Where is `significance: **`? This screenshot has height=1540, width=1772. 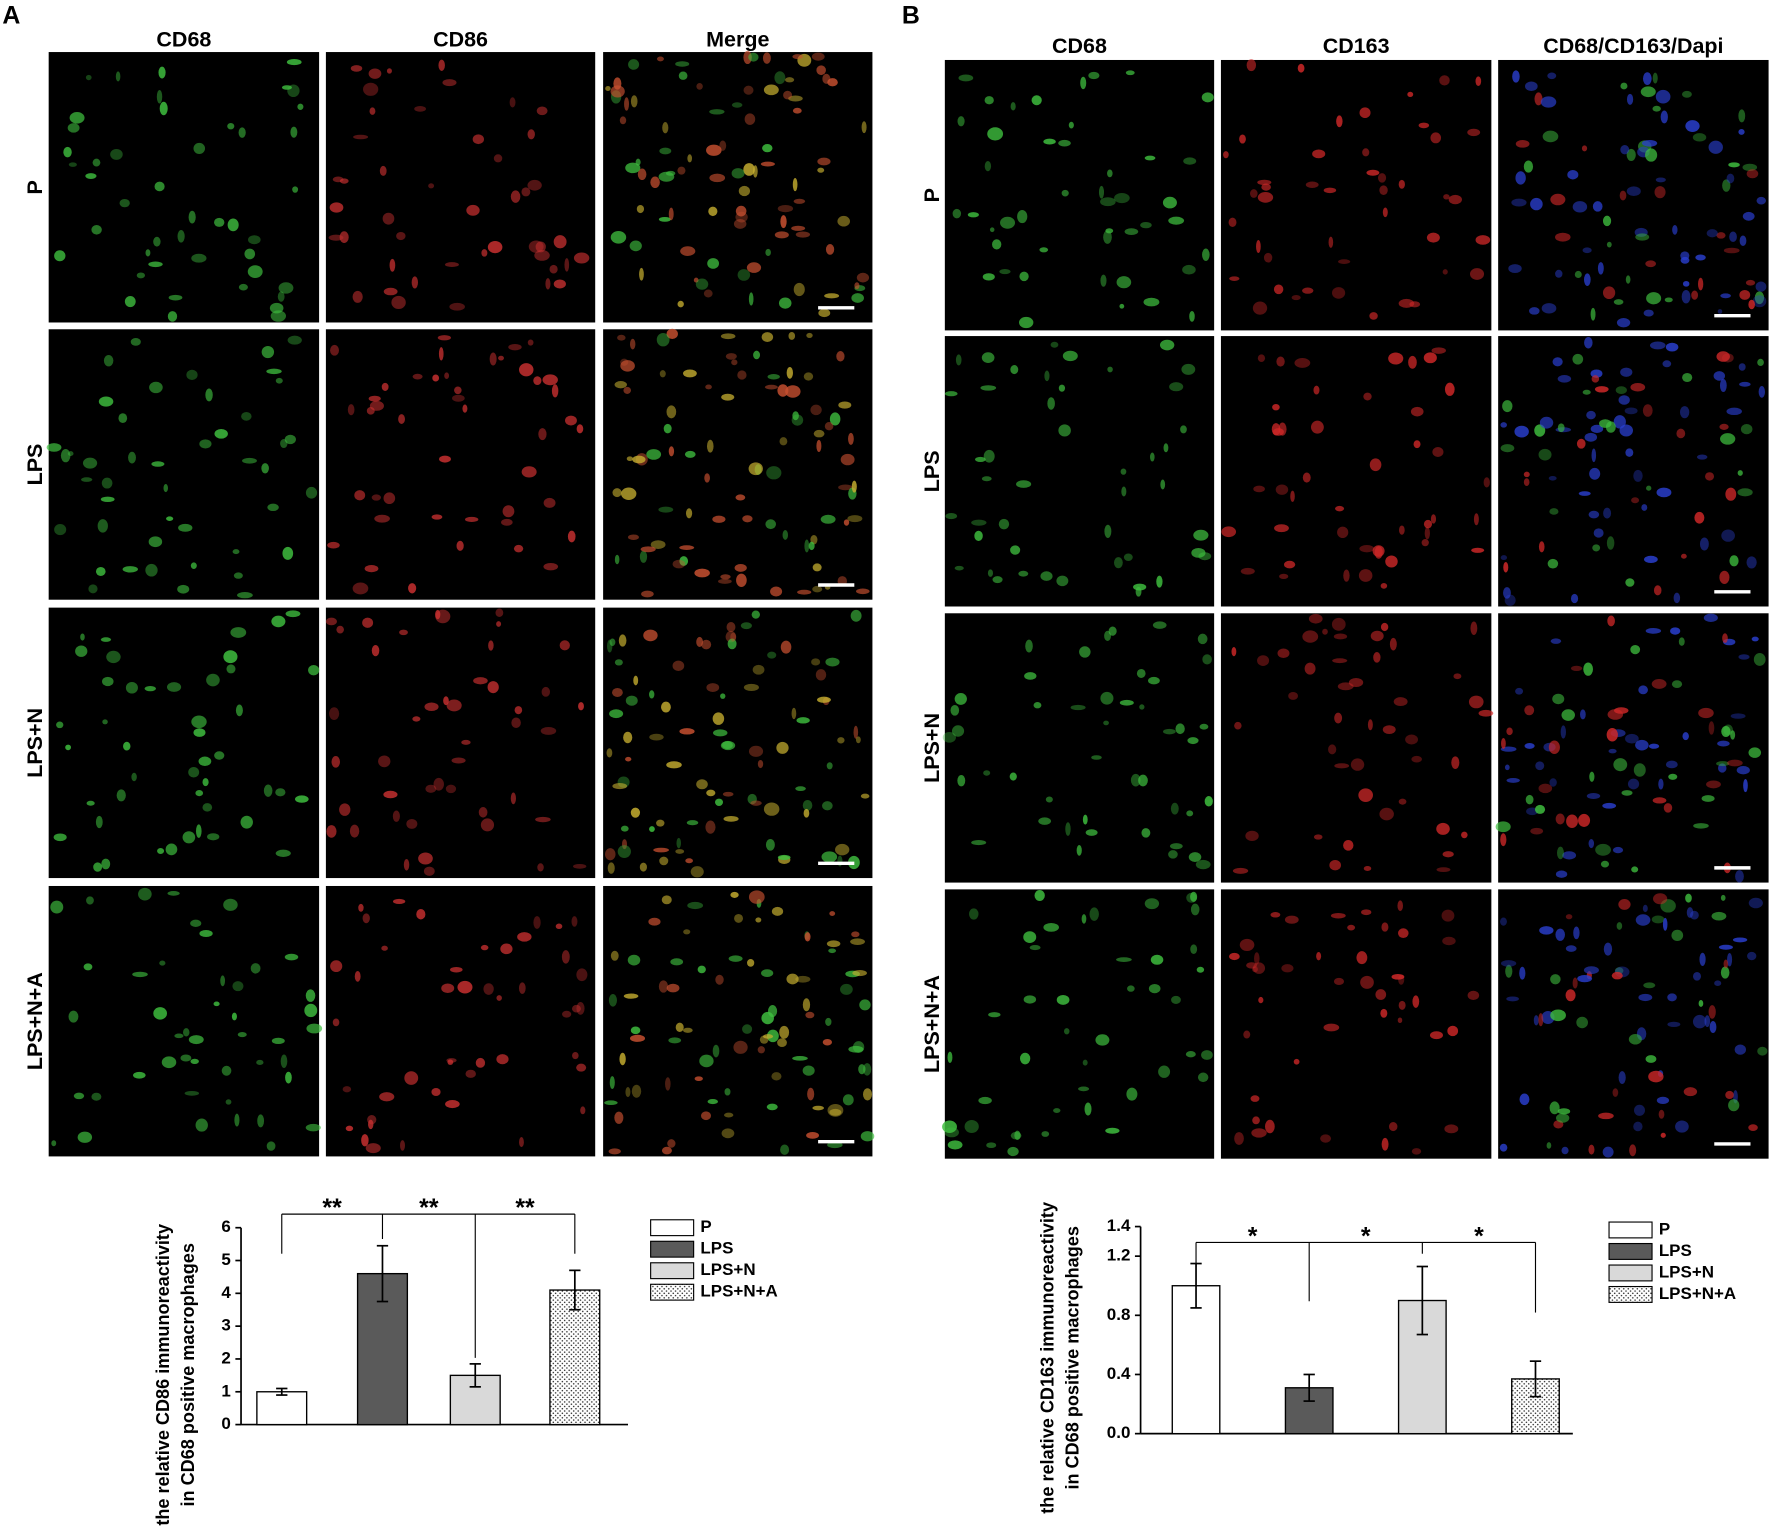
significance: ** is located at coordinates (525, 1208).